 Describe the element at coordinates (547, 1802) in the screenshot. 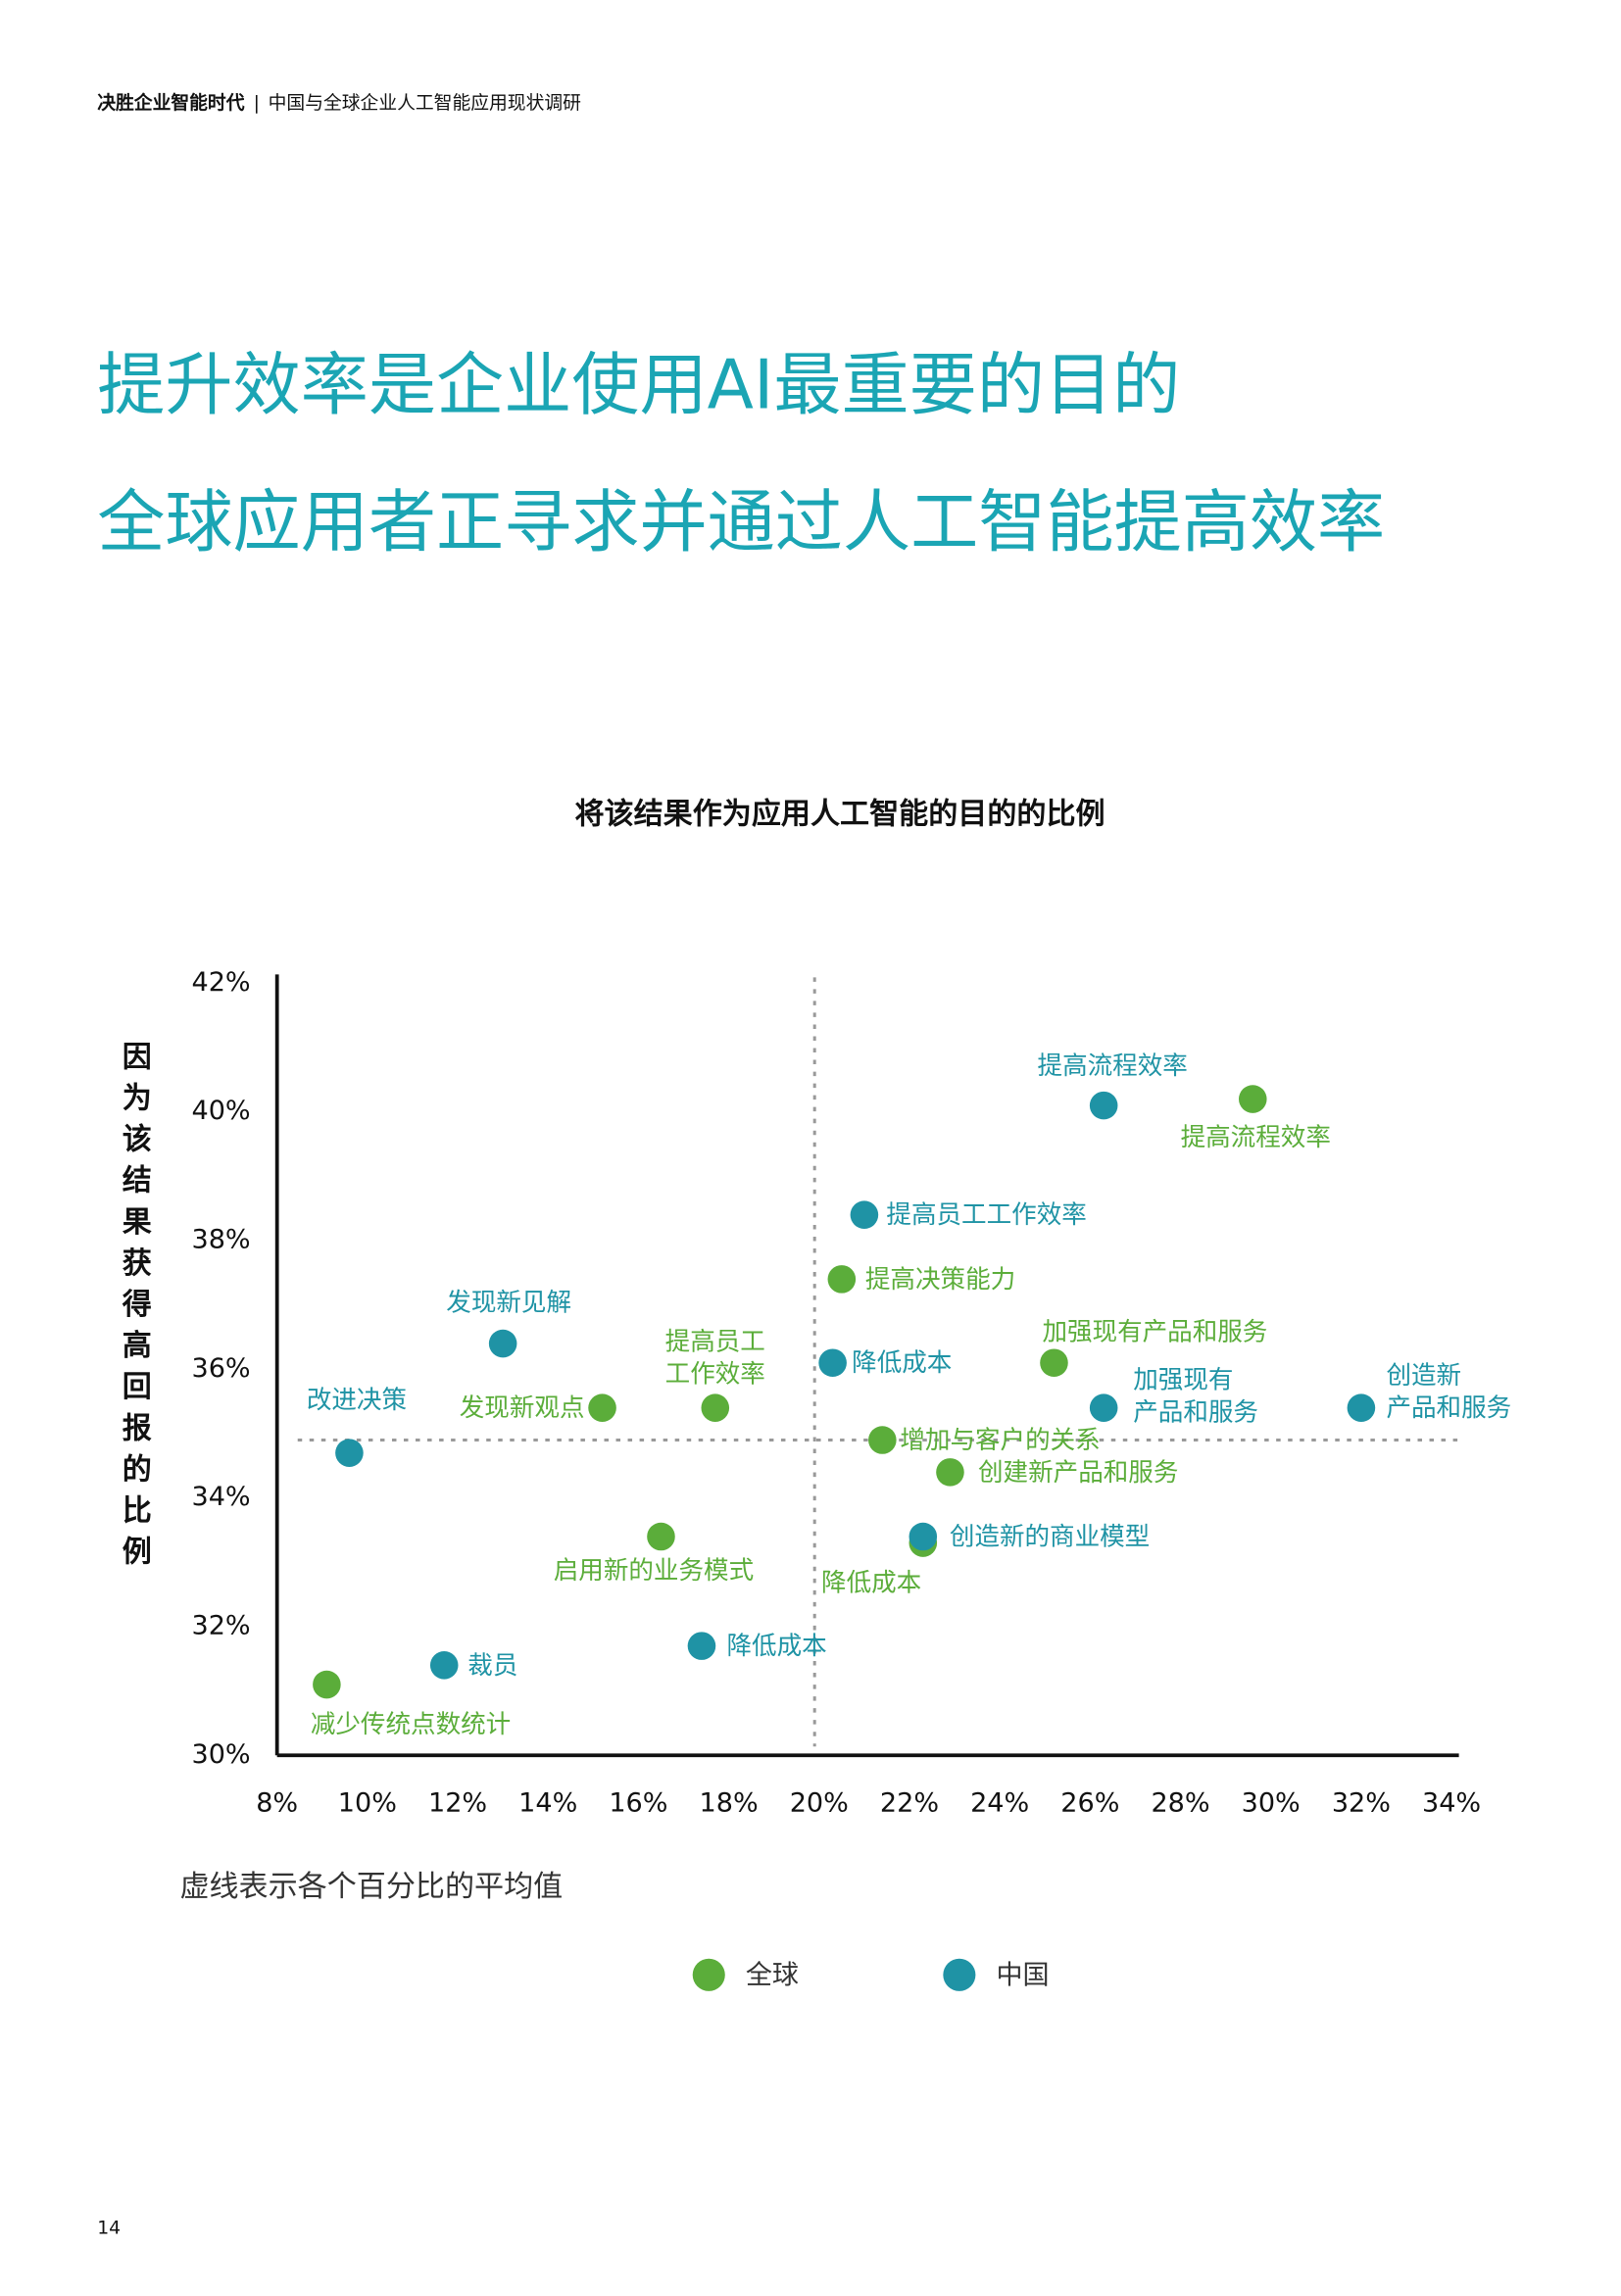

I see `x-tick-label: 14%` at that location.